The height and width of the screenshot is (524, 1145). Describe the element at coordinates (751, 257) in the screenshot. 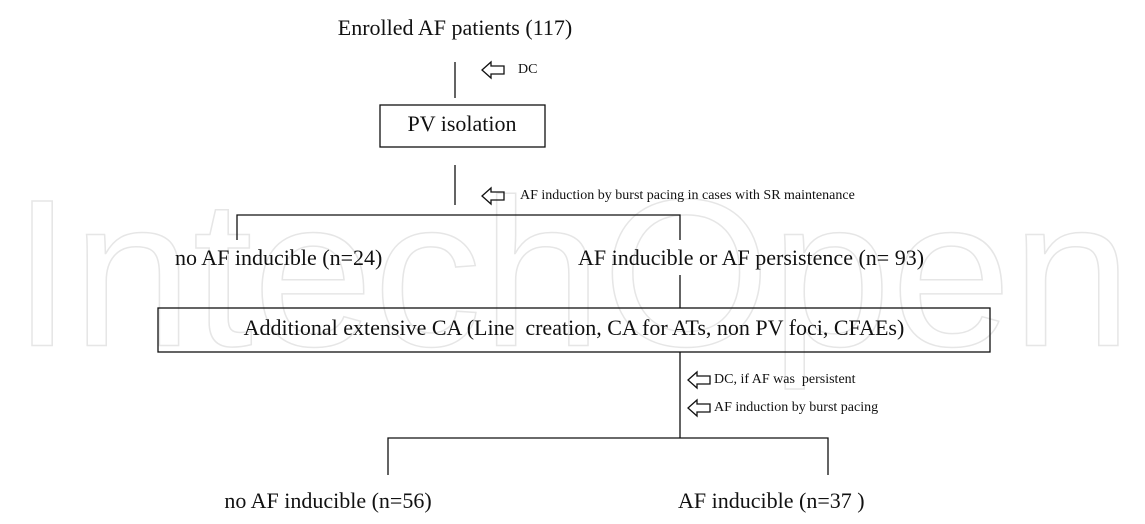

I see `node-label: AF inducible or AF persistence (n= 93)` at that location.